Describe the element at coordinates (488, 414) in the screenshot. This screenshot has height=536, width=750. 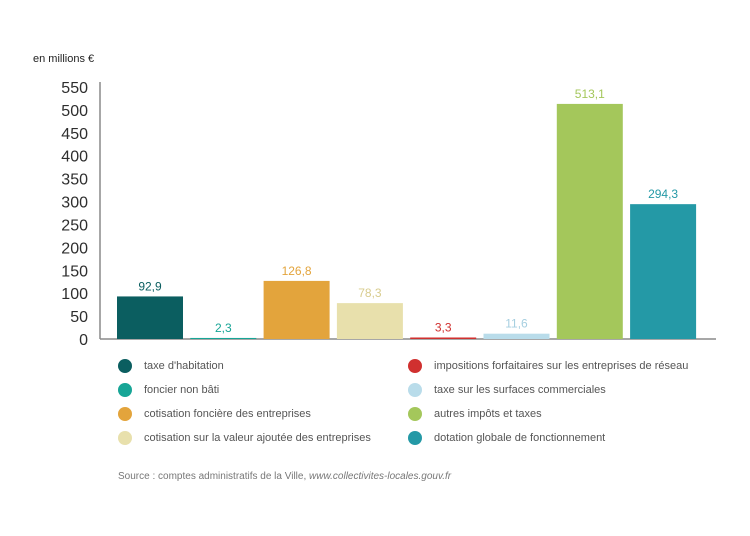
I see `legend-label: autres impôts et taxes` at that location.